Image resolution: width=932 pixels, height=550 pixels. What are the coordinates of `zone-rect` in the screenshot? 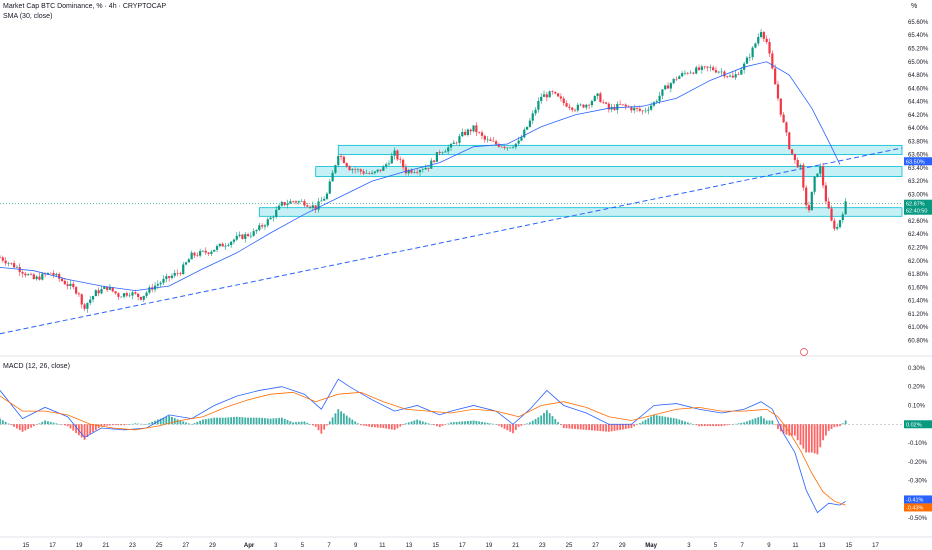 It's located at (580, 212).